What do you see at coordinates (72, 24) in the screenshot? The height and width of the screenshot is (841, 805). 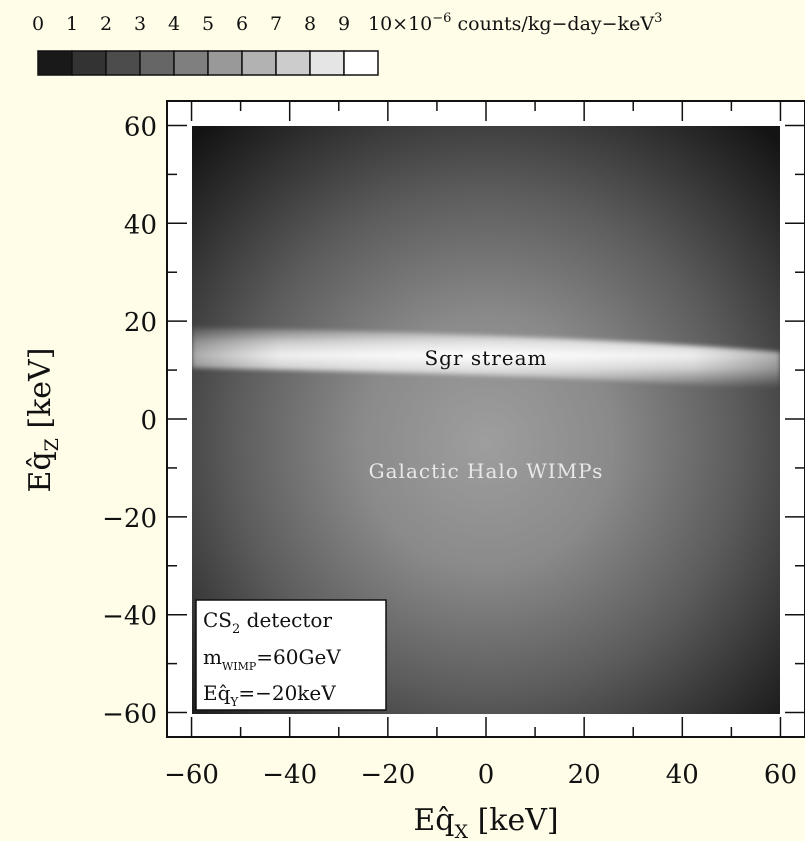 I see `colorbar-tick-label: 1` at bounding box center [72, 24].